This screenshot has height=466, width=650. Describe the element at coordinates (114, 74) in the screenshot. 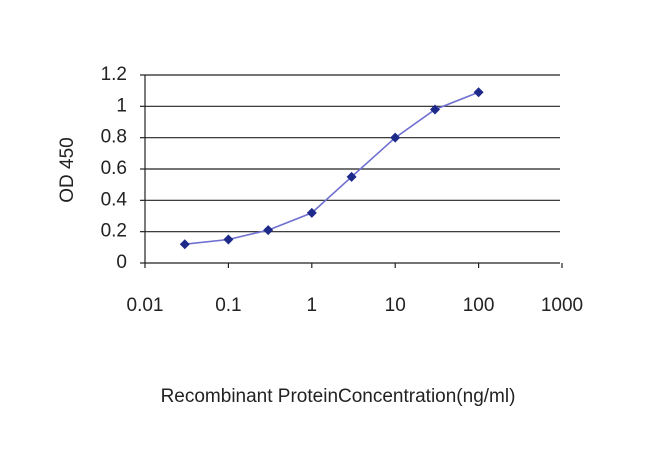

I see `y-tick-label: 1.2` at that location.